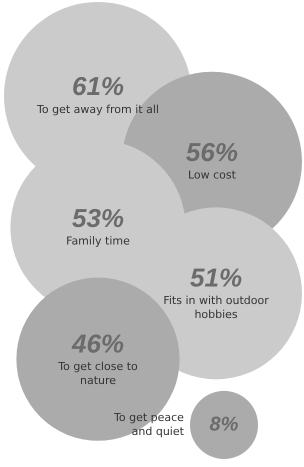 The height and width of the screenshot is (467, 304). Describe the element at coordinates (224, 424) in the screenshot. I see `data-label: 8%` at that location.